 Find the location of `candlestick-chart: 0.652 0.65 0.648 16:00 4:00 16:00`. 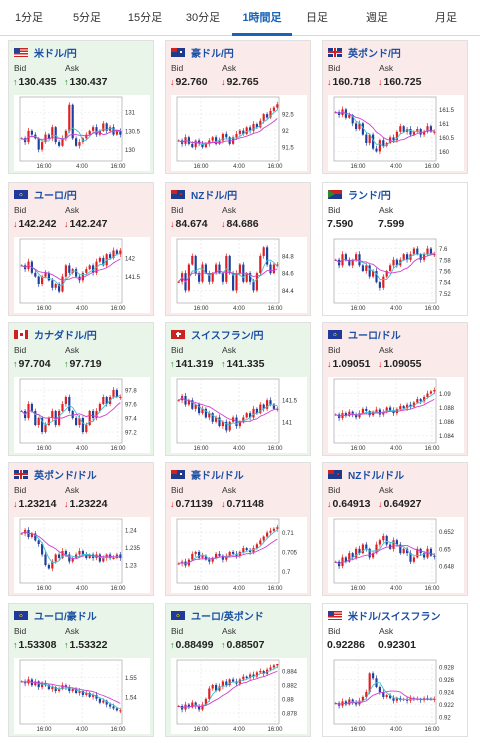

candlestick-chart: 0.652 0.65 0.648 16:00 4:00 16:00 is located at coordinates (396, 555).